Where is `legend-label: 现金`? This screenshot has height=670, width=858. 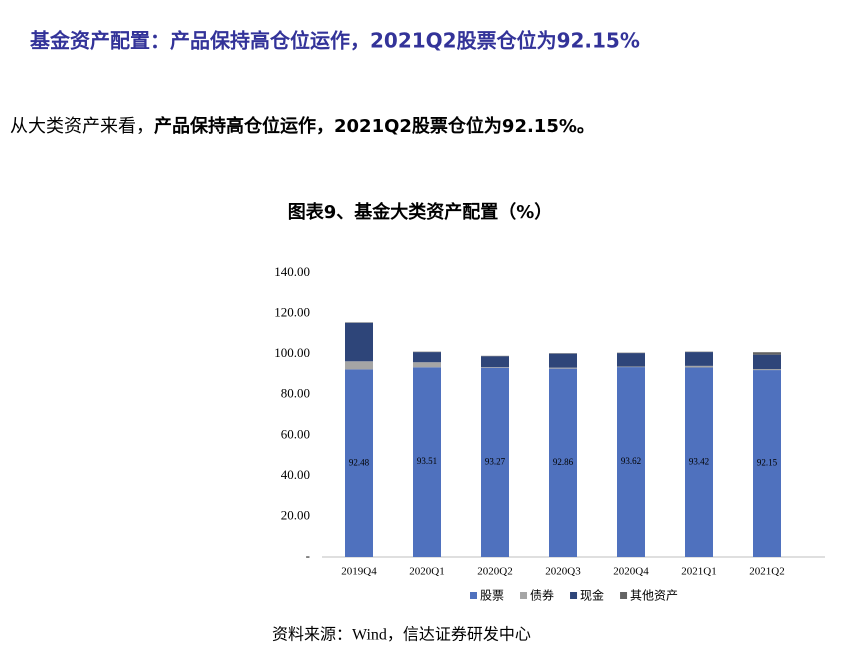 legend-label: 现金 is located at coordinates (592, 595).